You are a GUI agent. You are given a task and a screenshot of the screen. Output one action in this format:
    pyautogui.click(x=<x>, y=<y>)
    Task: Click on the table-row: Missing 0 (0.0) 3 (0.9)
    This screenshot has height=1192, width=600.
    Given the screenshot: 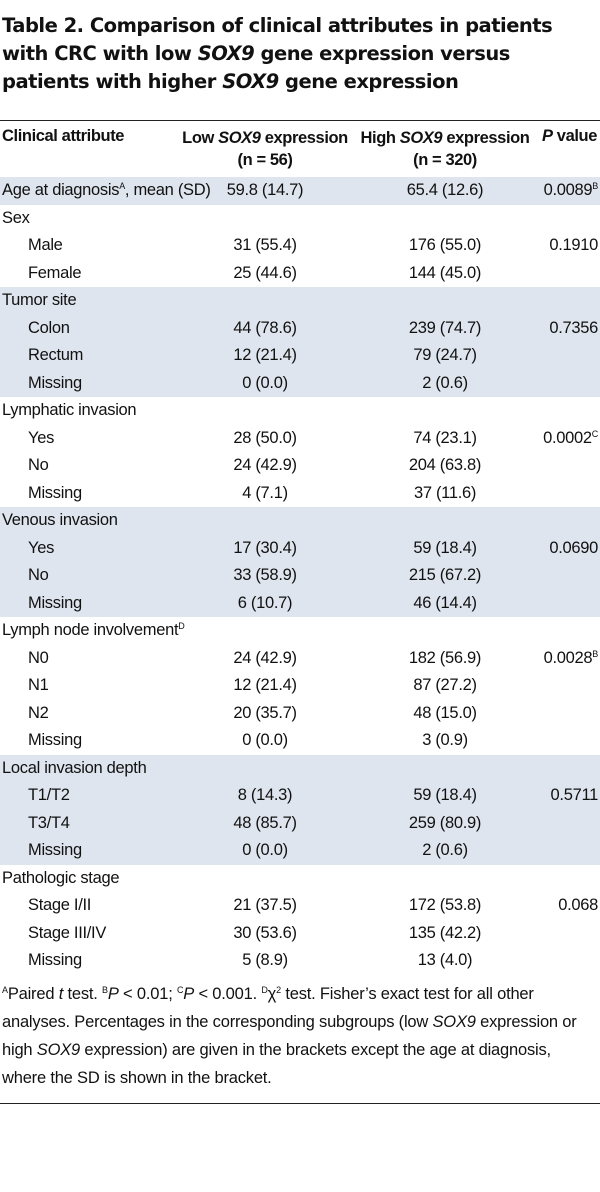 What is the action you would take?
    pyautogui.click(x=300, y=741)
    